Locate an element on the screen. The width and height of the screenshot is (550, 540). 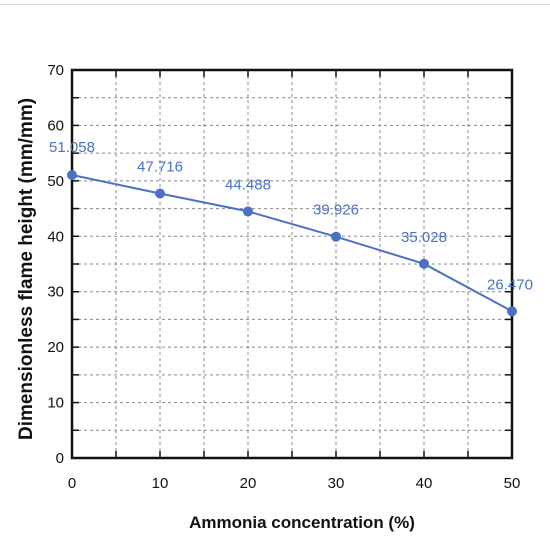
x-tick-label: 10 is located at coordinates (160, 483).